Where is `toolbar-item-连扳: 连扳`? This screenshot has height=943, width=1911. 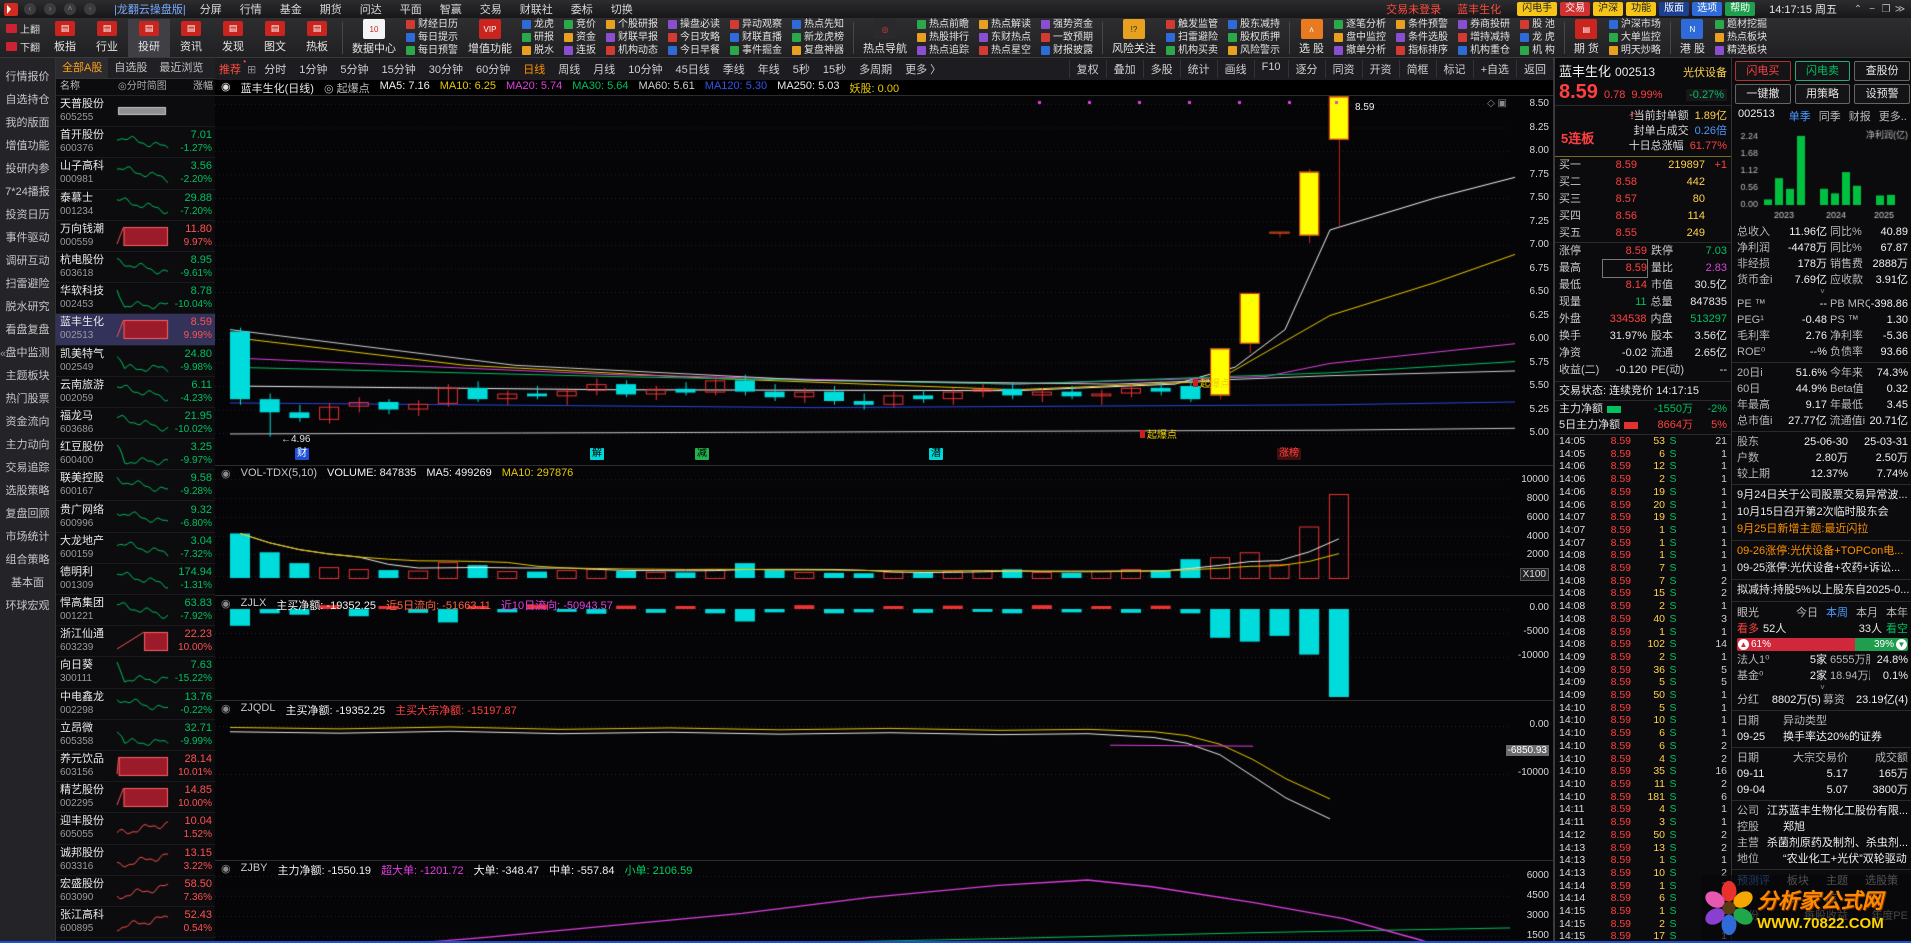 toolbar-item-连扳: 连扳 is located at coordinates (580, 51).